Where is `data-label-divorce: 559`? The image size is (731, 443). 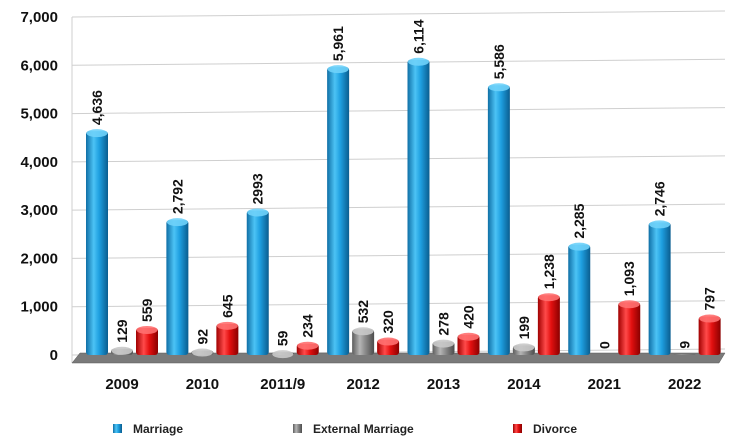
data-label-divorce: 559 is located at coordinates (147, 310).